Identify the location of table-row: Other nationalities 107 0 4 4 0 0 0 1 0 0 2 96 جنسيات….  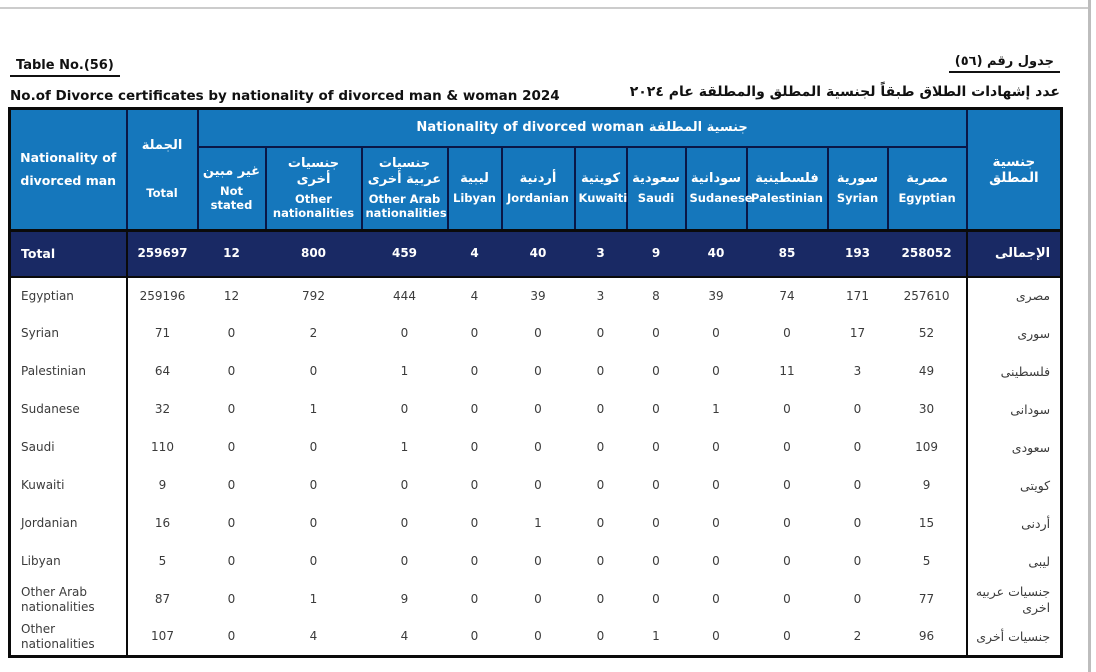
(535, 637).